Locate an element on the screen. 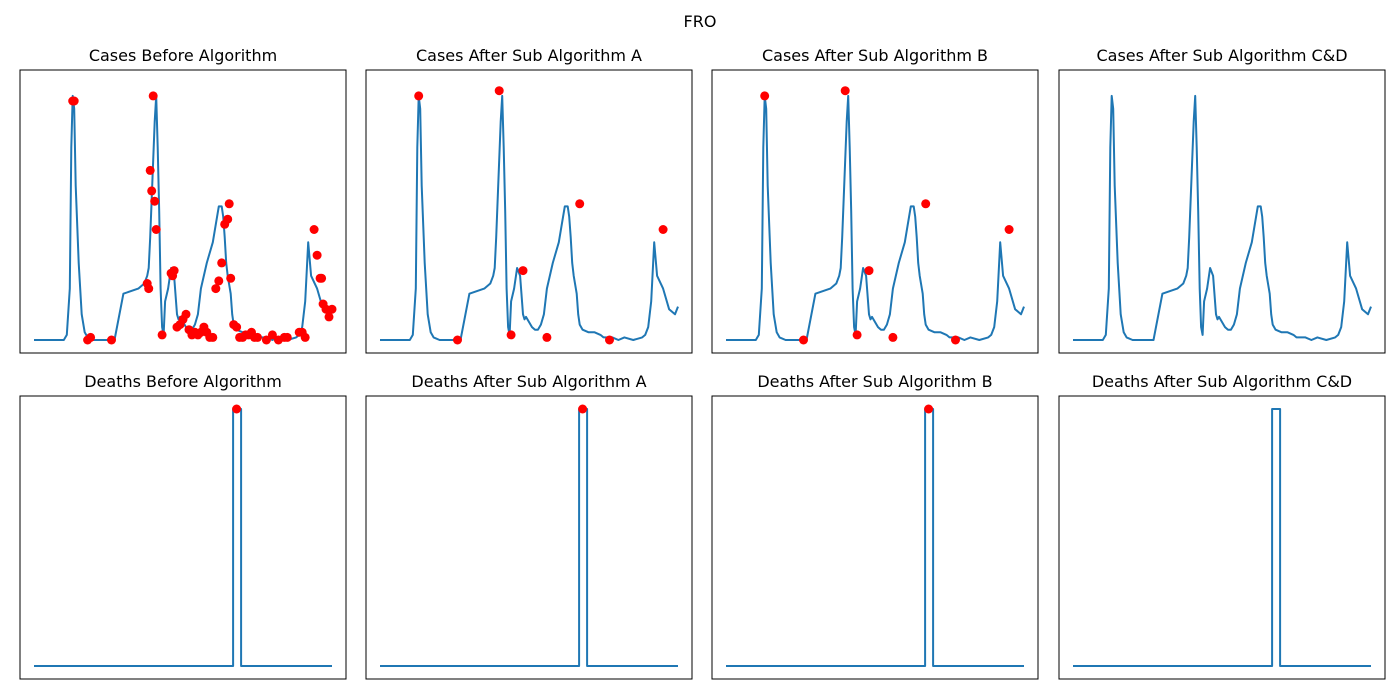  subplot-title: Deaths Before Algorithm is located at coordinates (183, 381).